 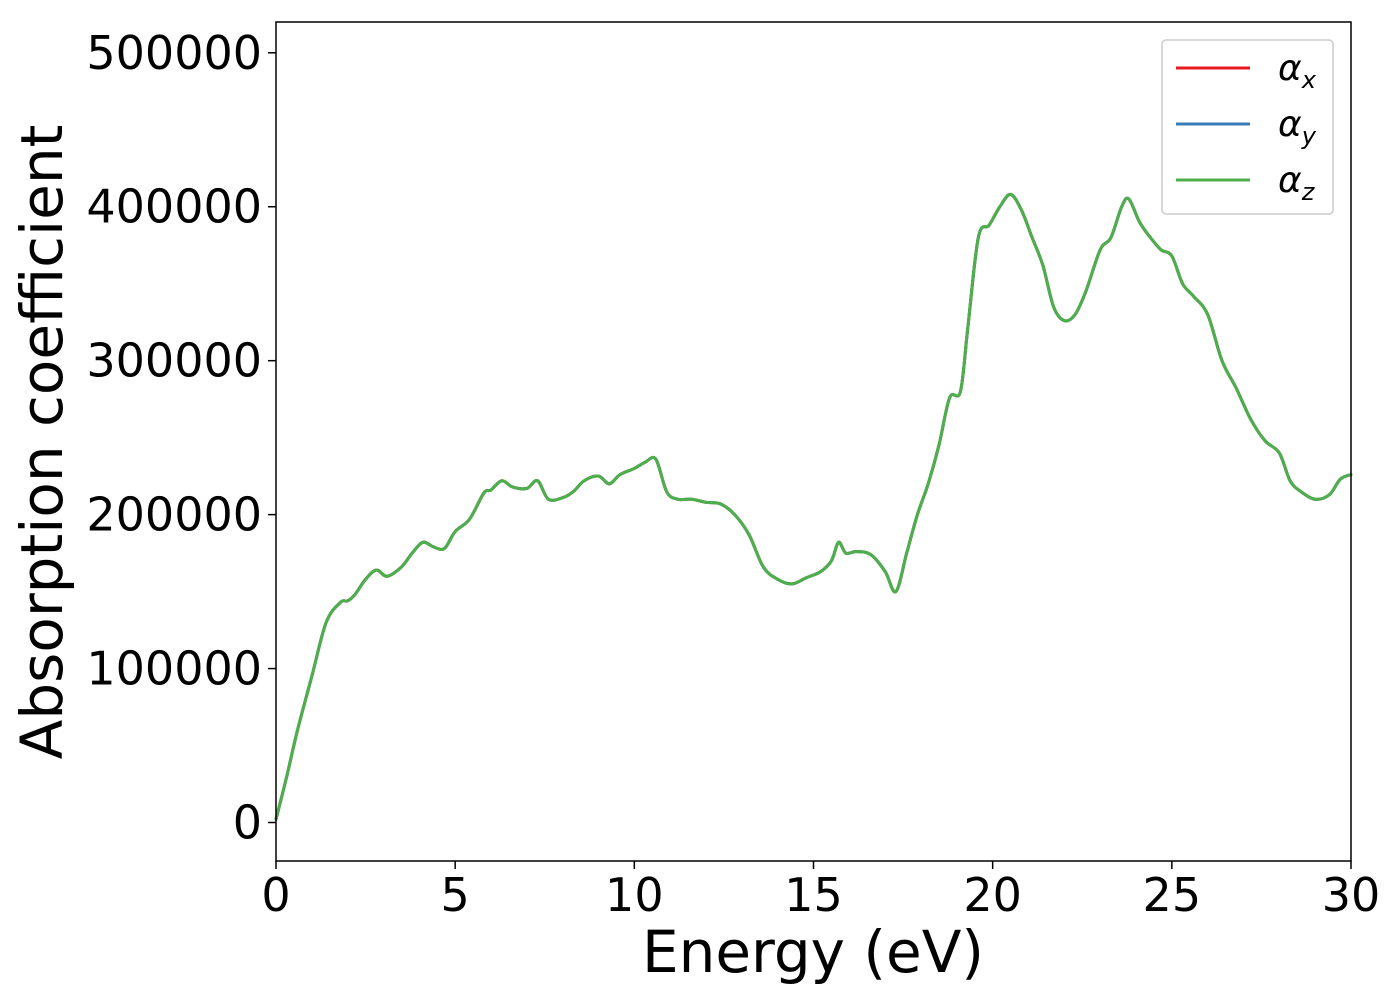 I want to click on x-tick-label: 0, so click(x=275, y=895).